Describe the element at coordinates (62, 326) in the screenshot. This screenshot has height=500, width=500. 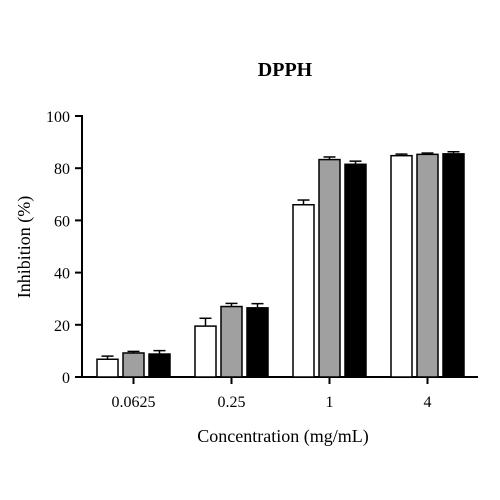
I see `y-tick-label-1: 20` at that location.